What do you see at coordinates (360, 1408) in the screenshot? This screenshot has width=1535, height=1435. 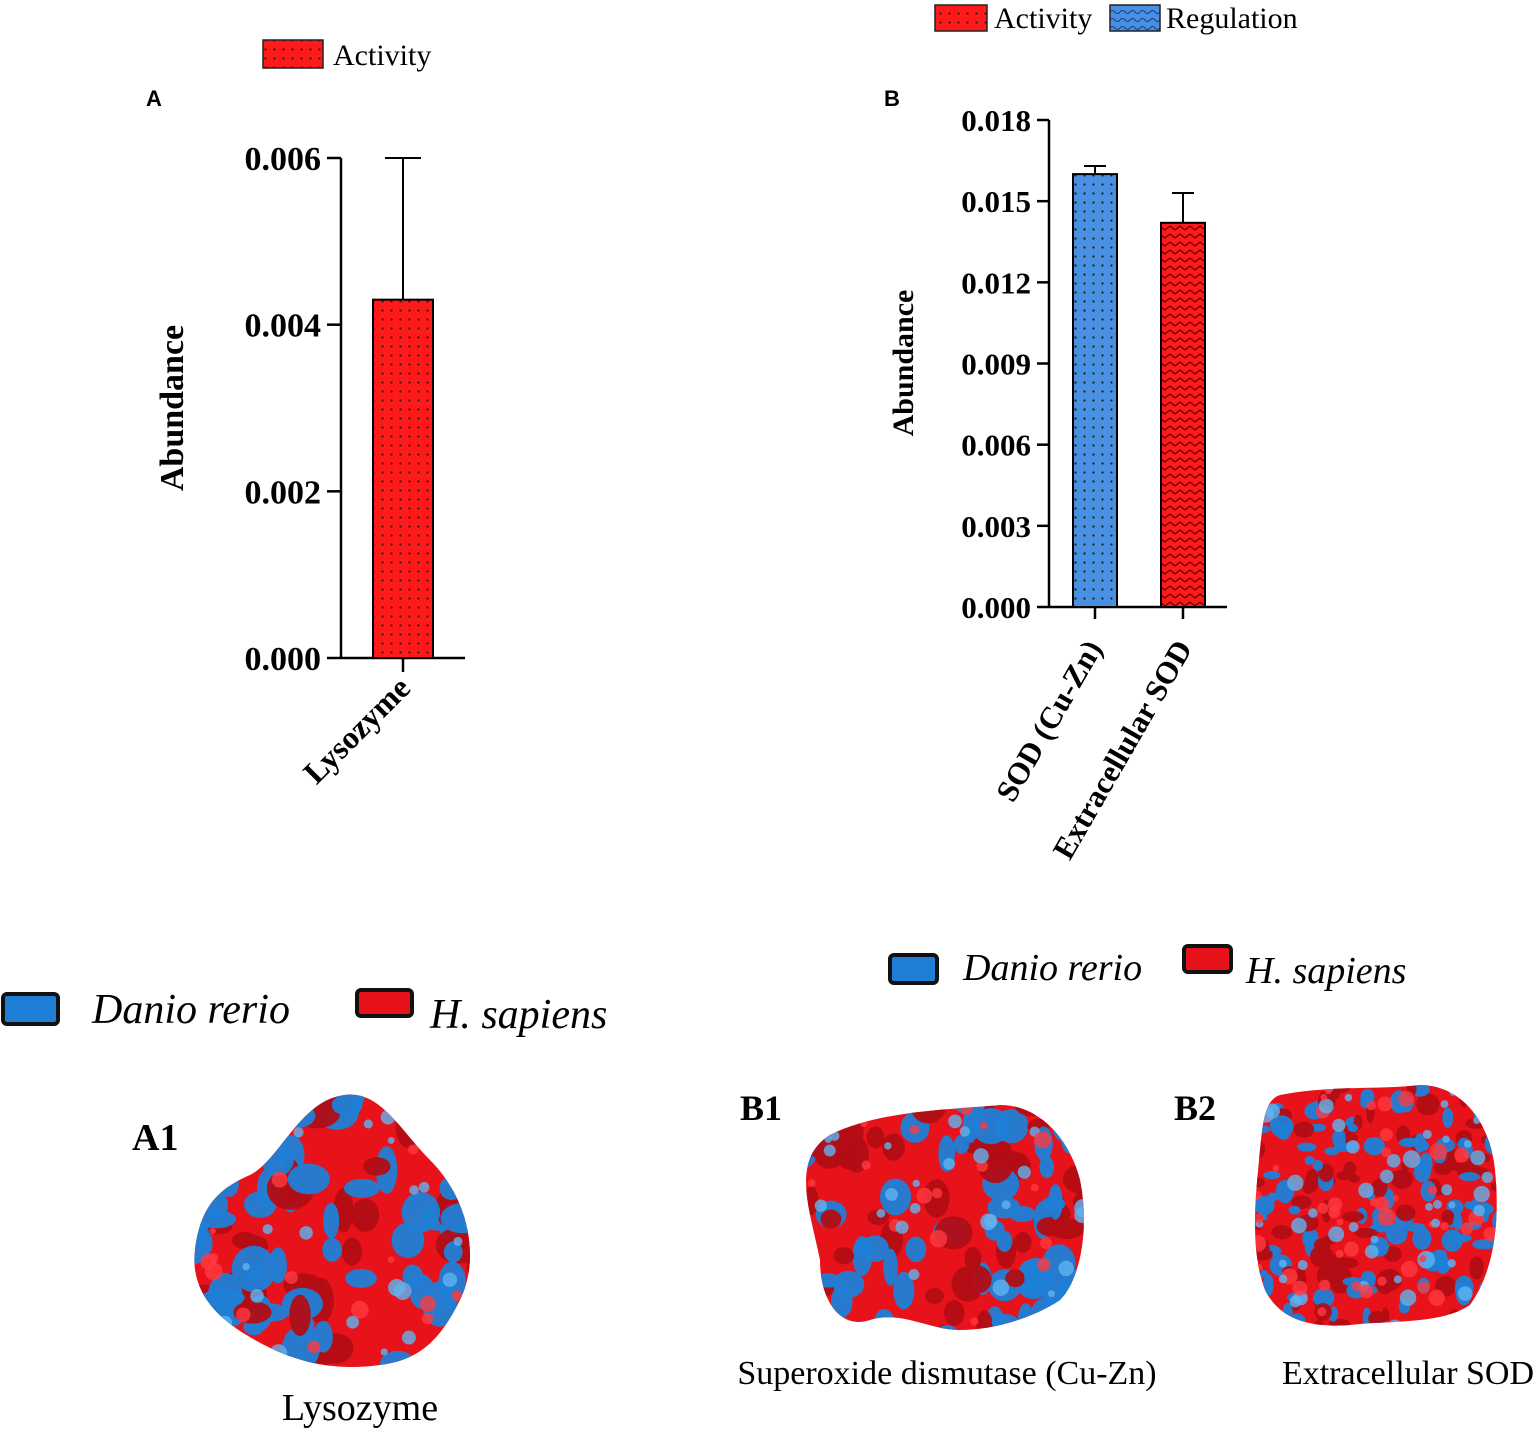 I see `structure-a1-caption: Lysozyme` at bounding box center [360, 1408].